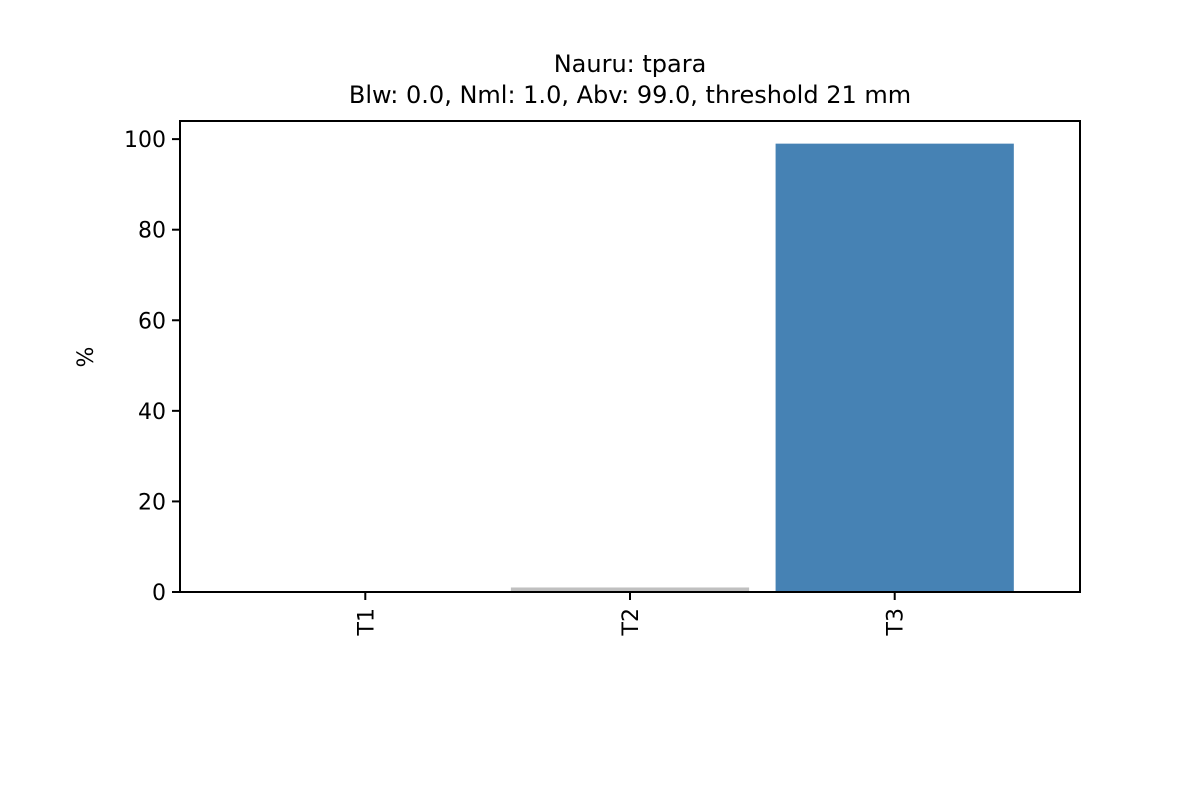 This screenshot has width=1200, height=800. What do you see at coordinates (145, 140) in the screenshot?
I see `y-tick-label: 100` at bounding box center [145, 140].